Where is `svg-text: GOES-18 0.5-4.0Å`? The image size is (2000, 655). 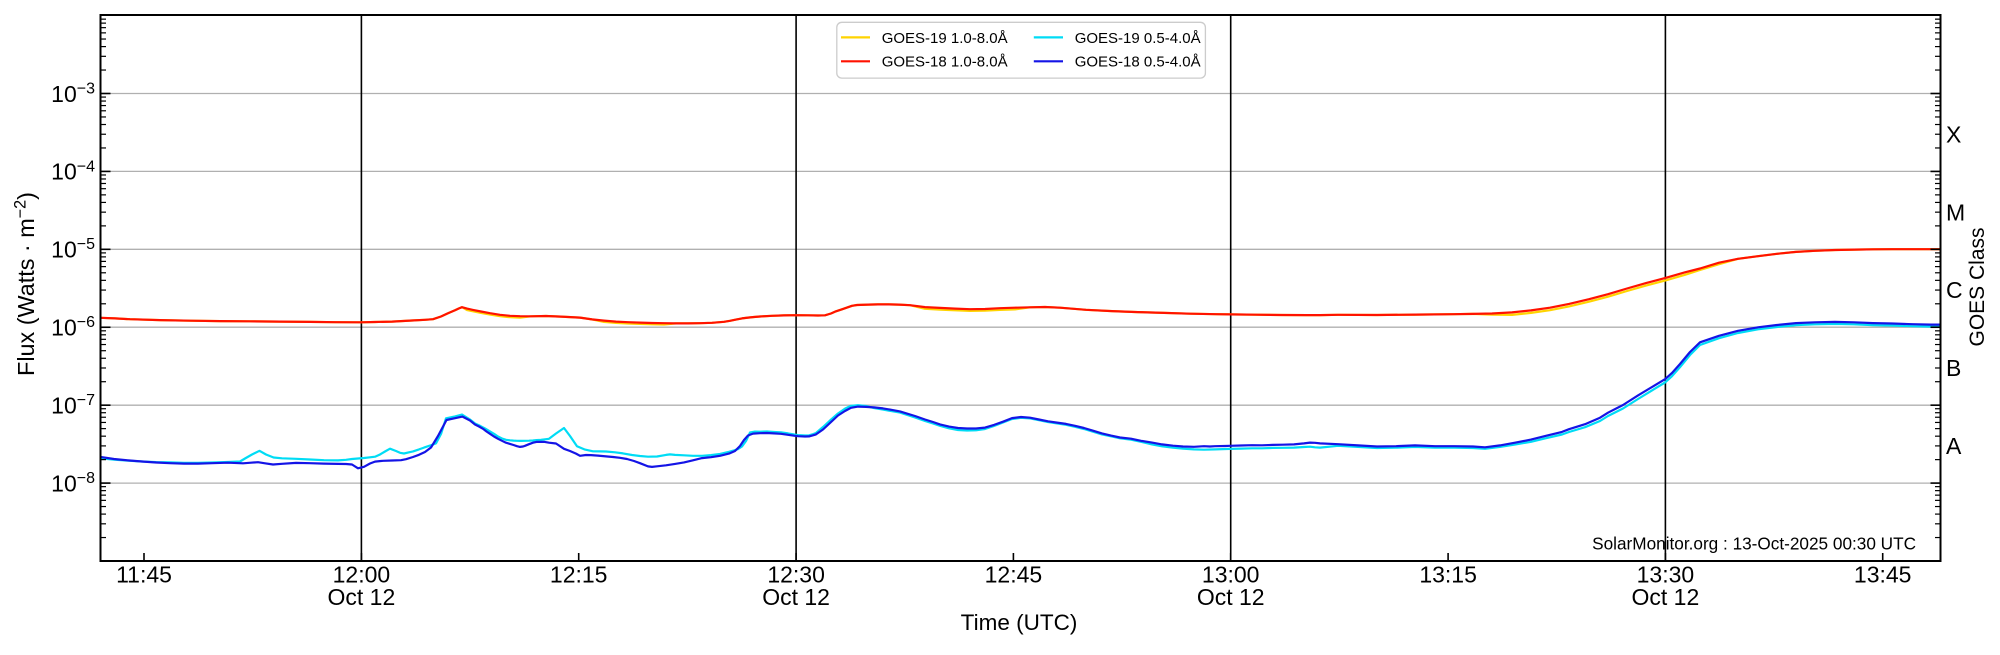 svg-text: GOES-18 0.5-4.0Å is located at coordinates (1138, 62).